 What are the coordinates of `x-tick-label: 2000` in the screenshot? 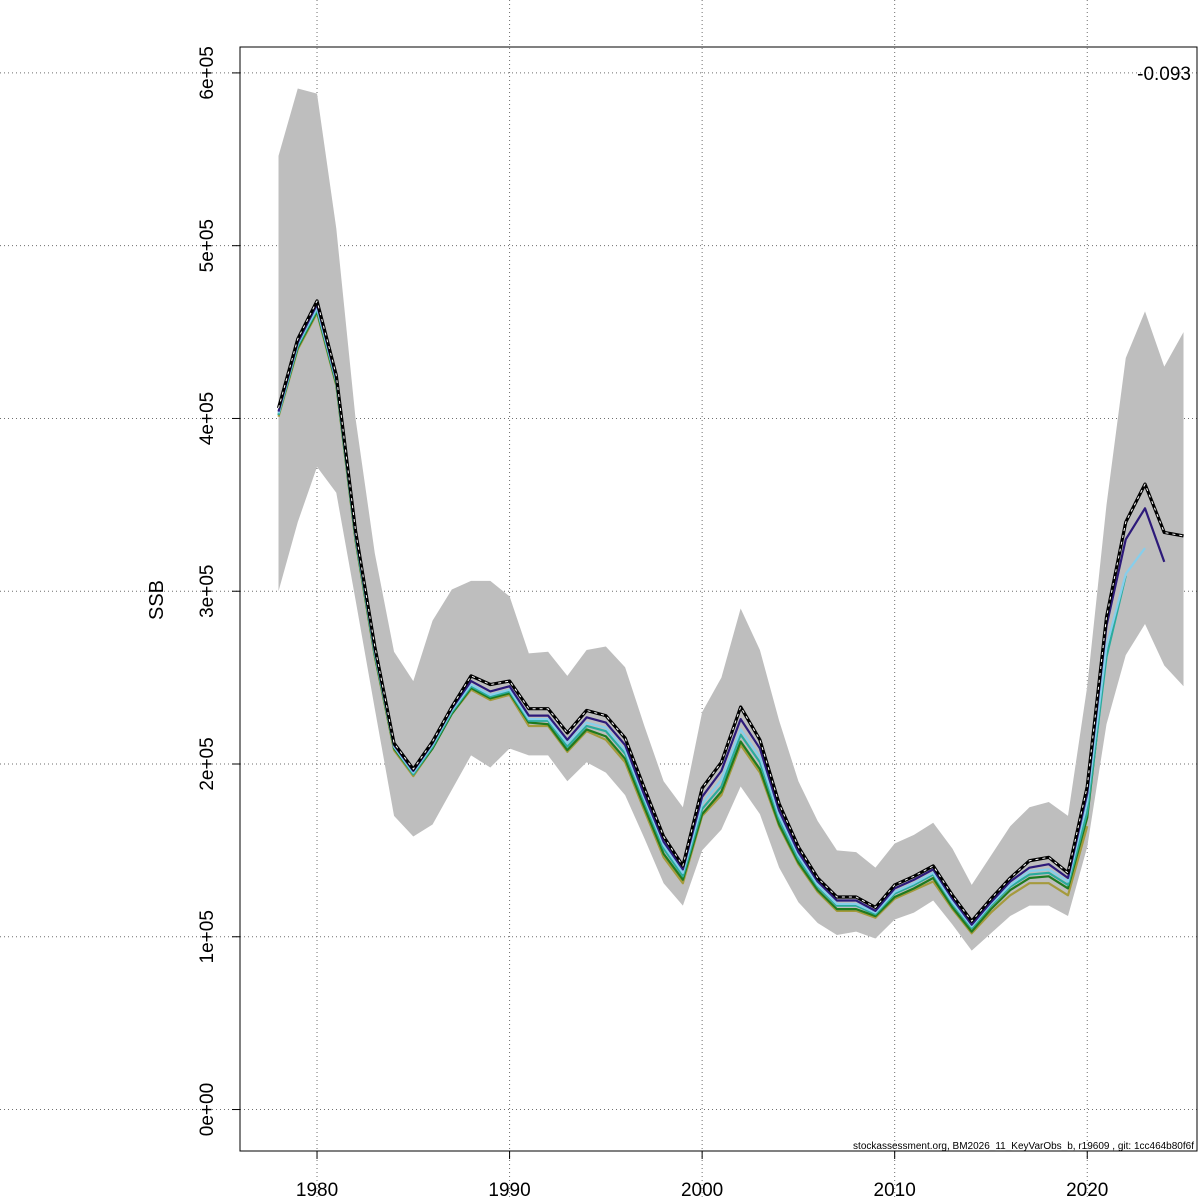 It's located at (702, 1190).